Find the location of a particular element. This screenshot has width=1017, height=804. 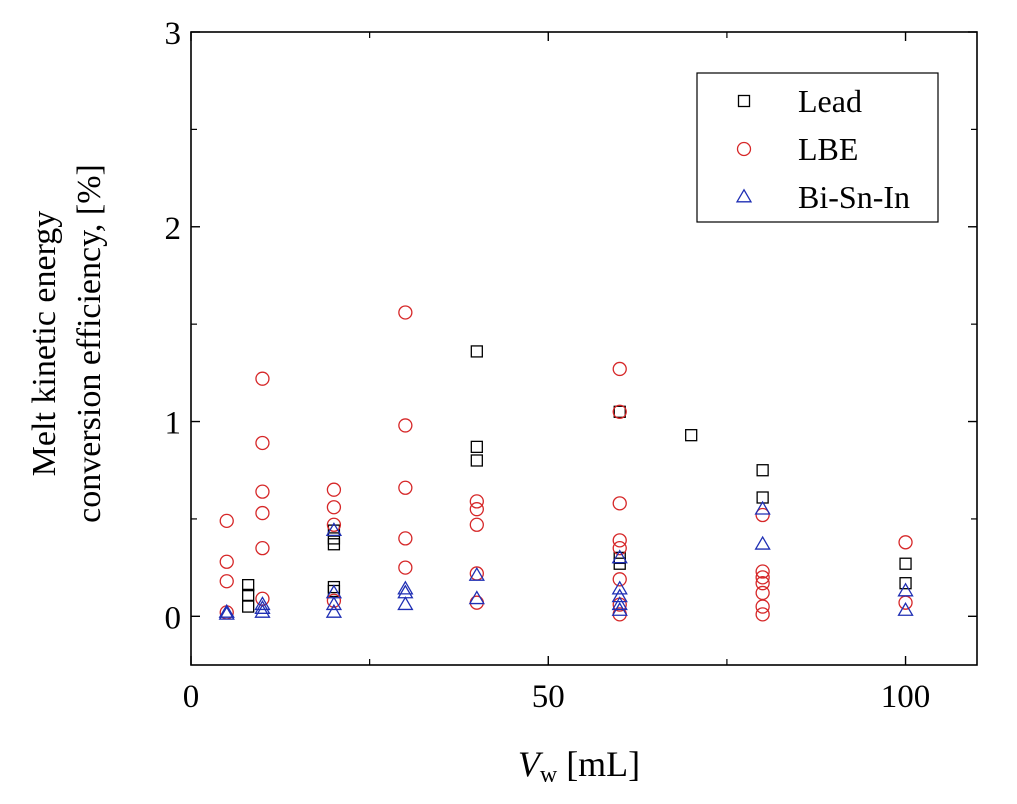

legend-label: Bi-Sn-In is located at coordinates (854, 197).